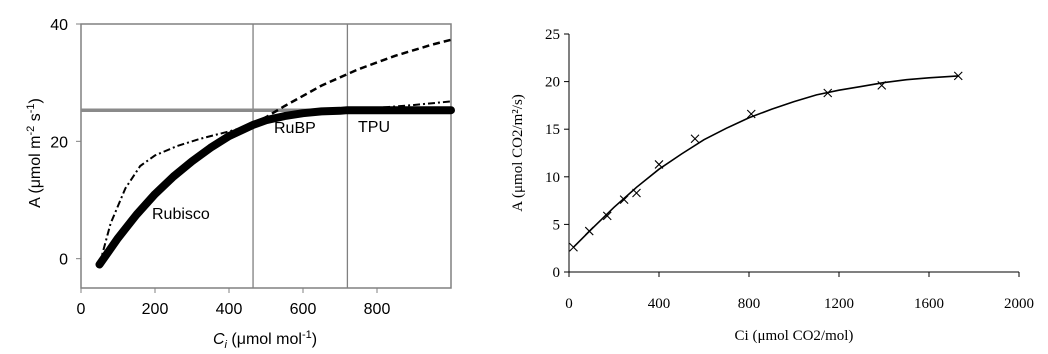 The image size is (1048, 354). Describe the element at coordinates (155, 309) in the screenshot. I see `x-tick-label: 200` at that location.